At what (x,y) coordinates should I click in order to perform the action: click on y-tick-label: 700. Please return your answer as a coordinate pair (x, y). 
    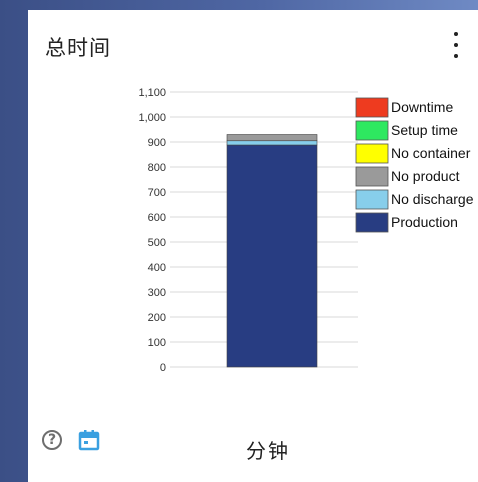
    Looking at the image, I should click on (157, 193).